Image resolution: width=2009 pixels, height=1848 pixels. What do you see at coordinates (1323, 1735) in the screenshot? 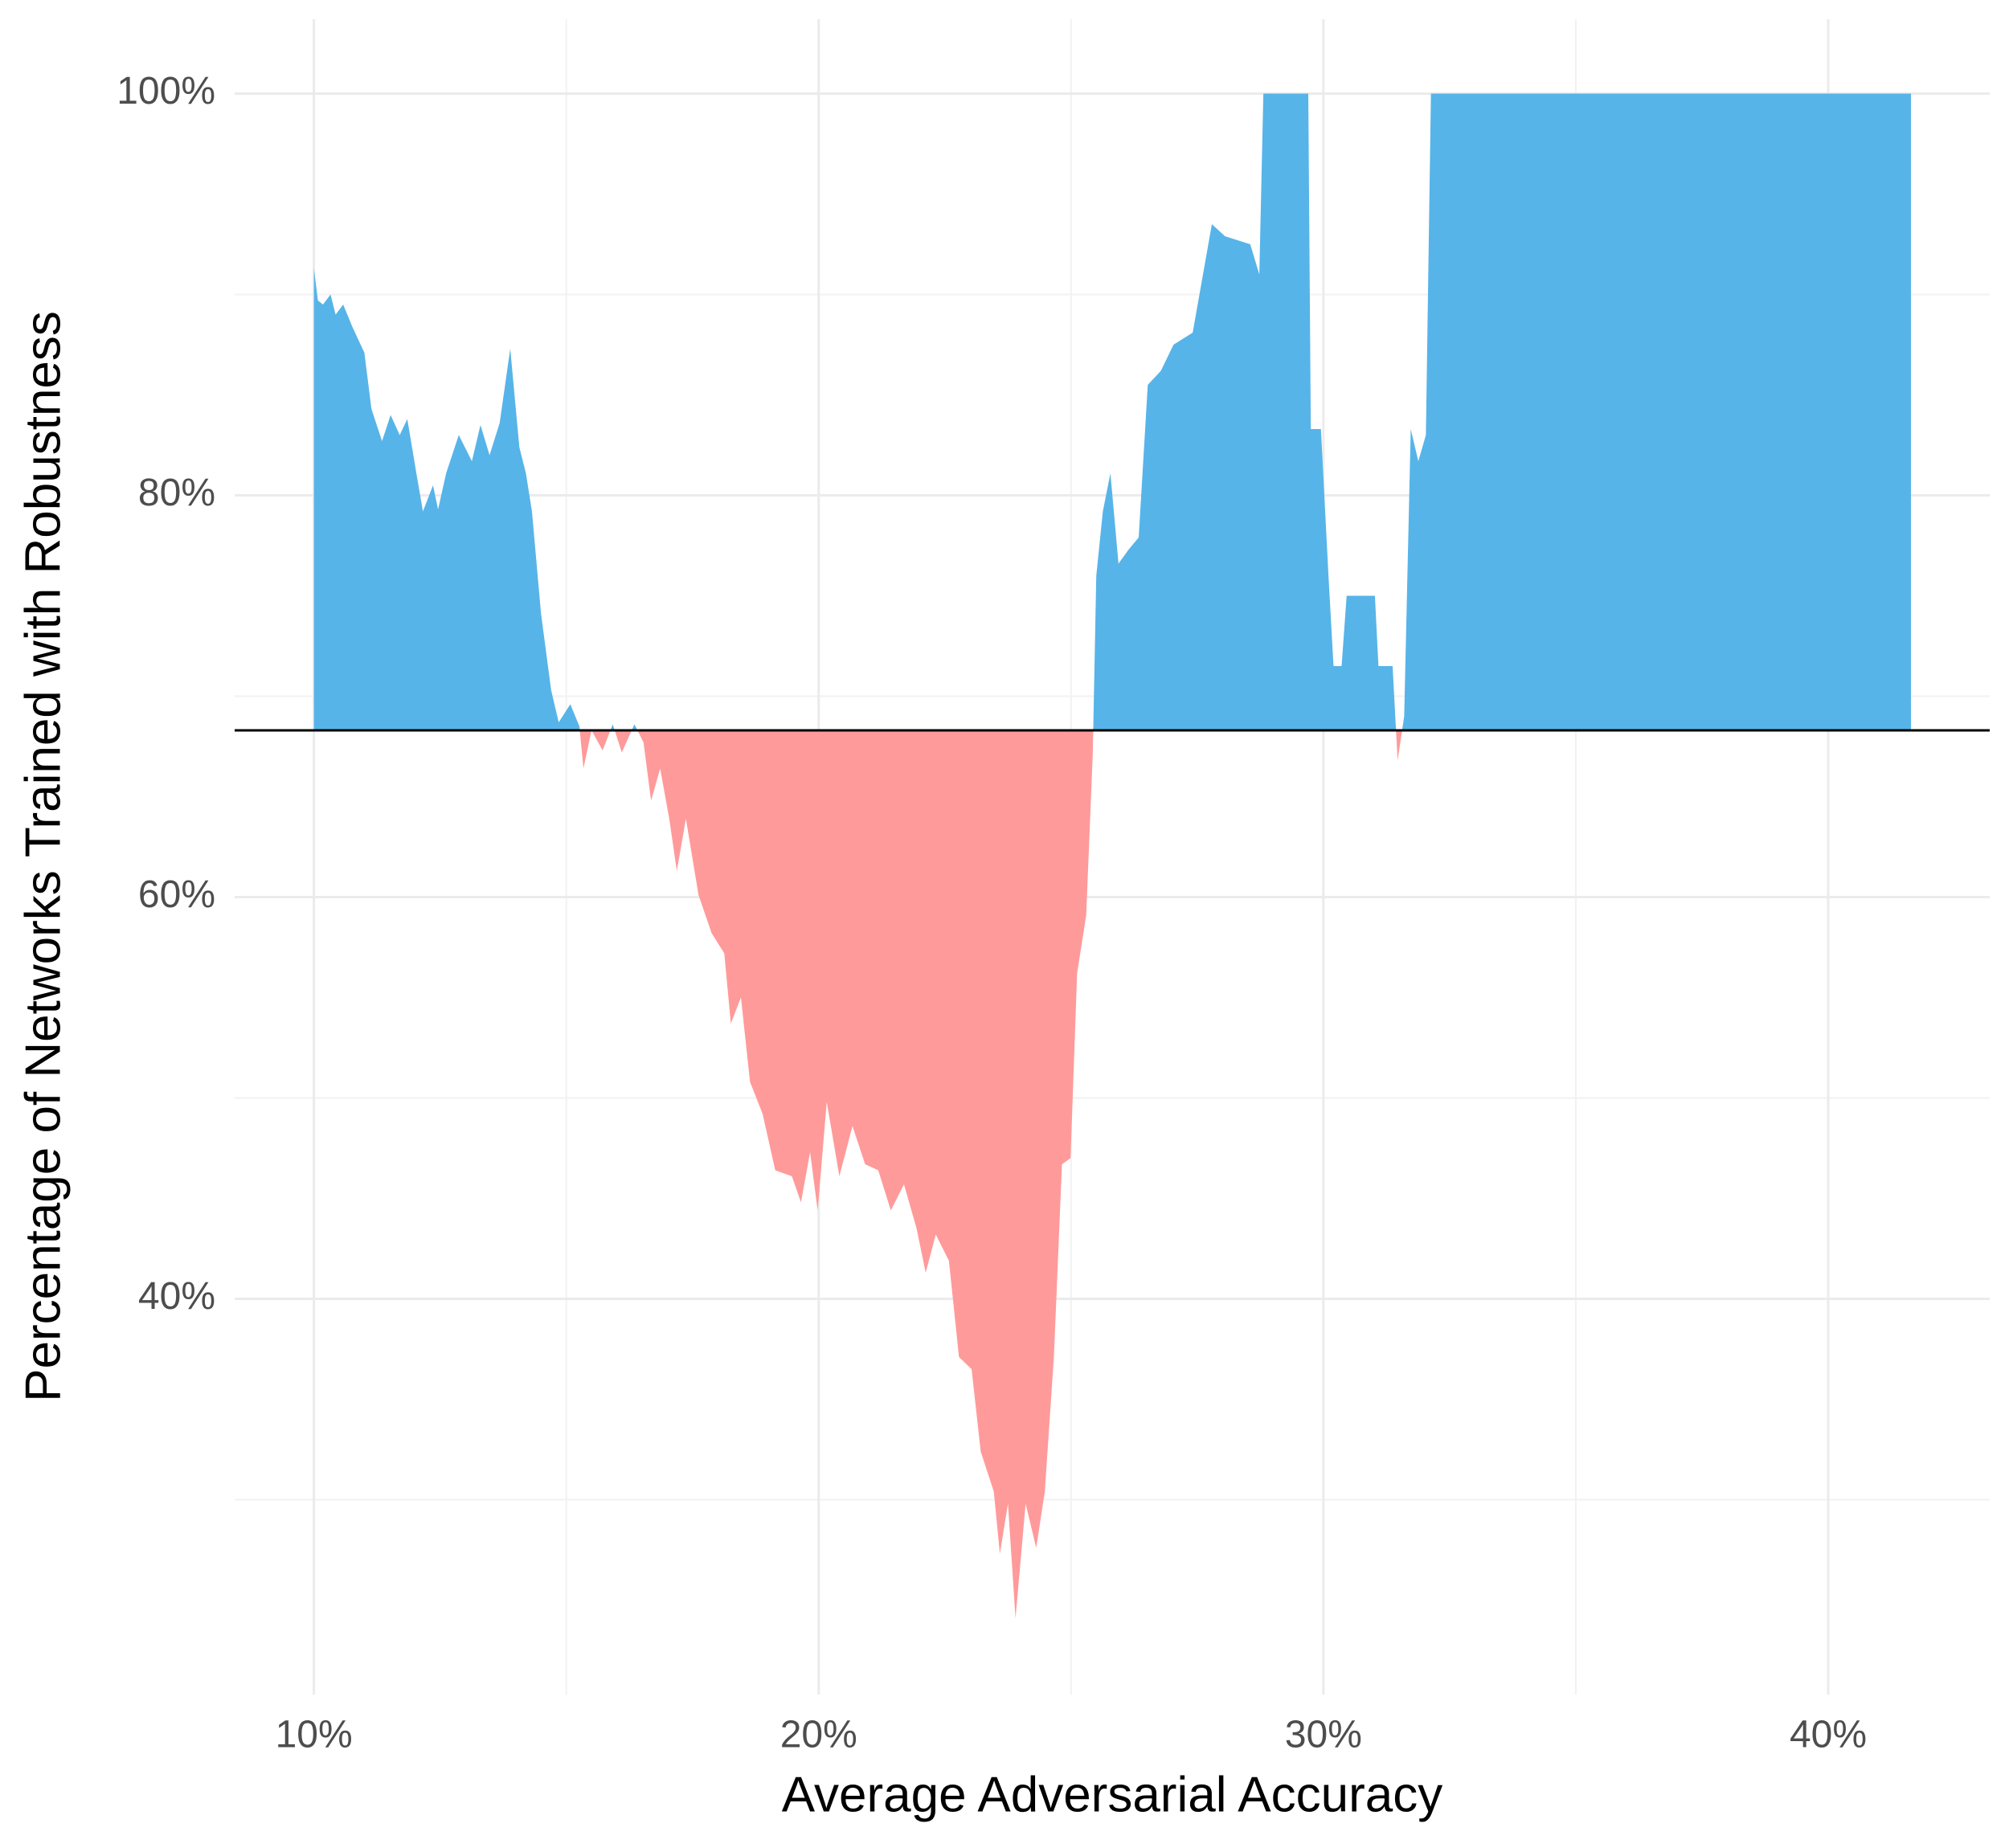
I see `x-tick-label: 30%` at bounding box center [1323, 1735].